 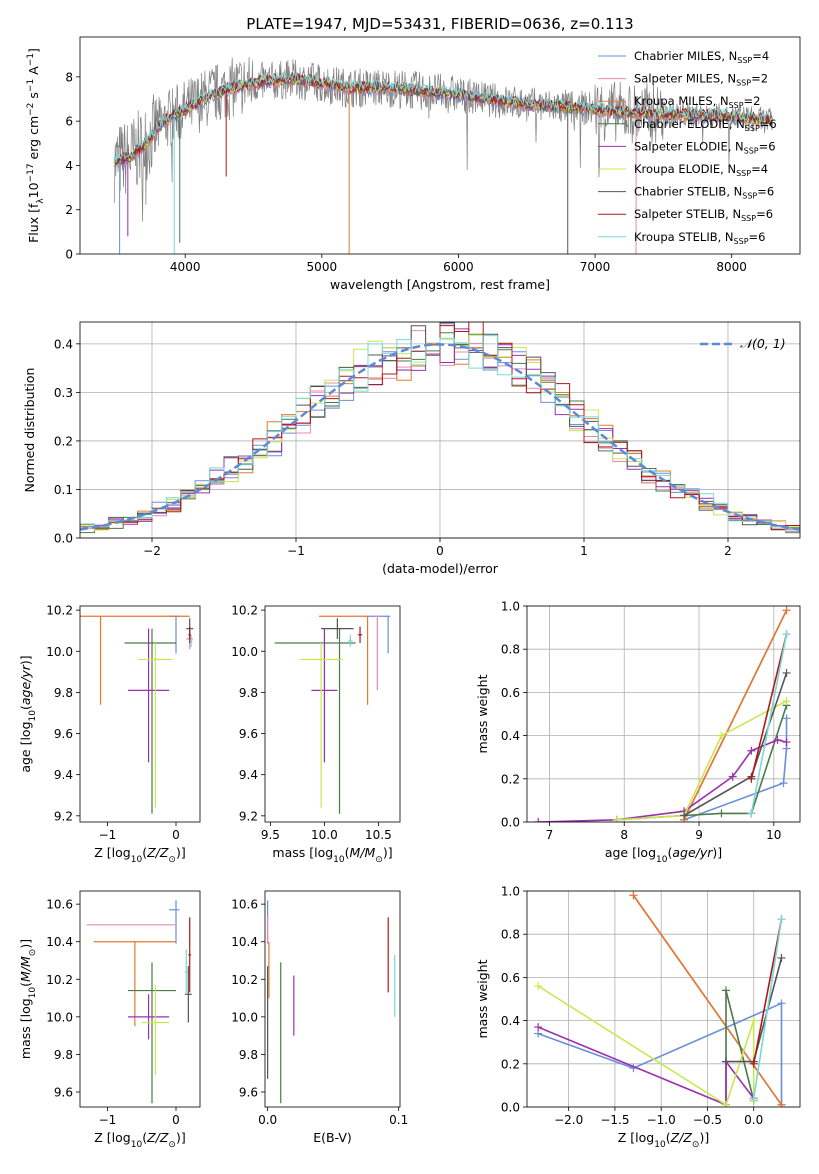 I want to click on legend-label-chabrier_elodie: Chabrier ELODIE, NSSP=6, so click(x=705, y=125).